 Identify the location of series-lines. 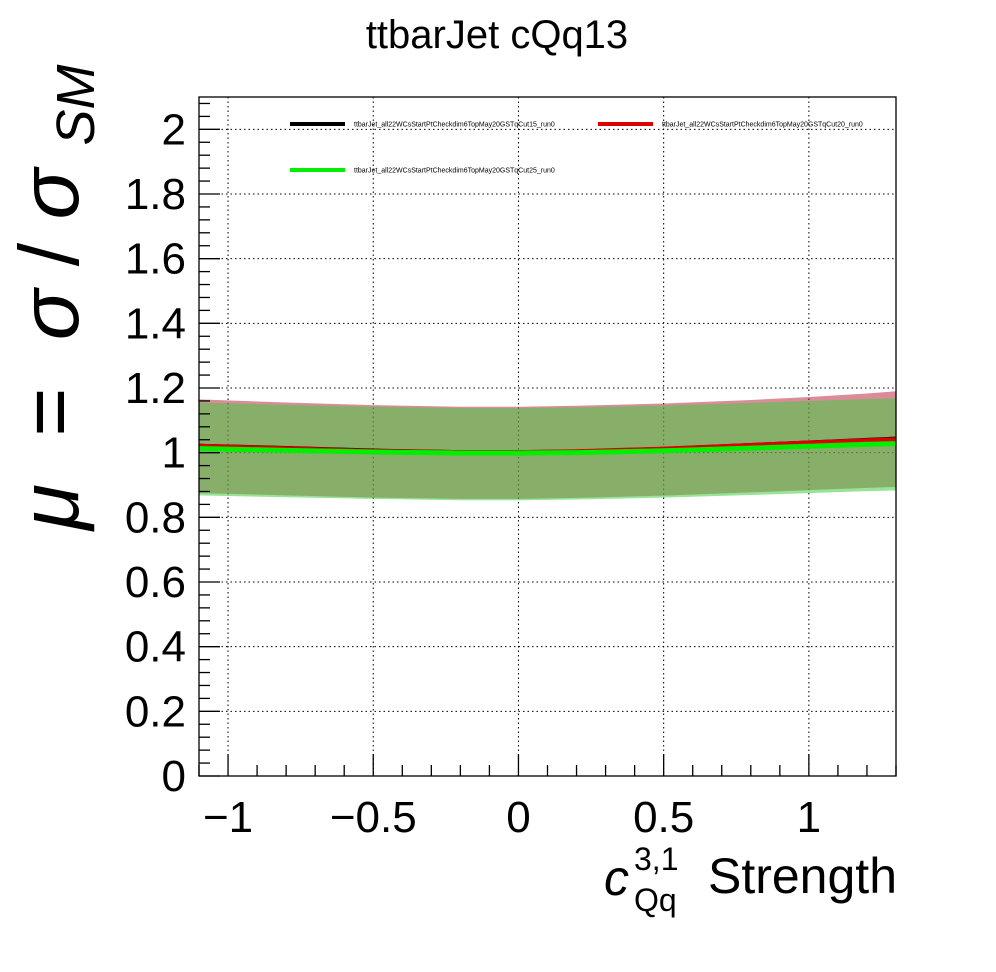
(547, 446).